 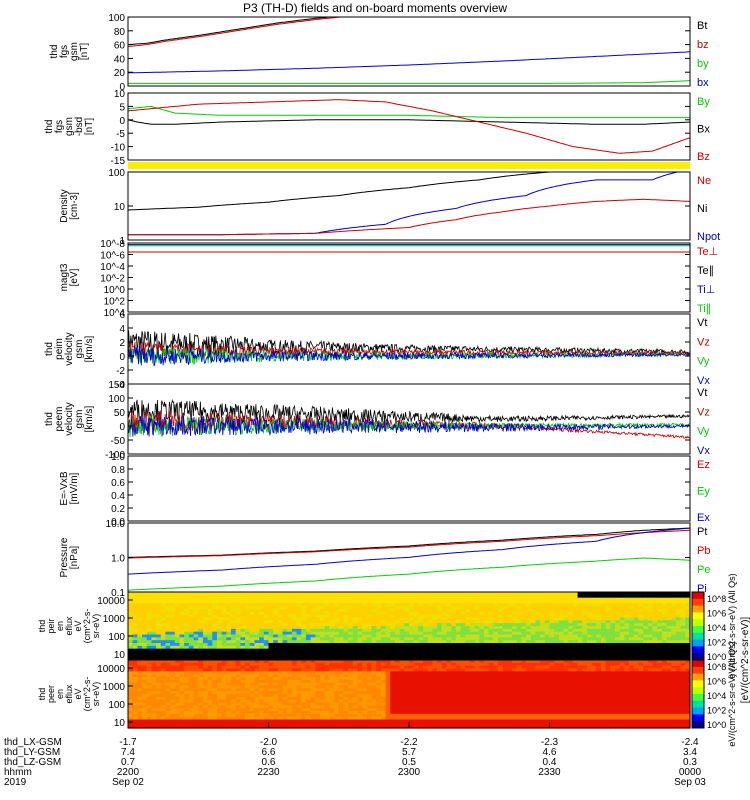 What do you see at coordinates (237, 32) in the screenshot?
I see `series-line-red` at bounding box center [237, 32].